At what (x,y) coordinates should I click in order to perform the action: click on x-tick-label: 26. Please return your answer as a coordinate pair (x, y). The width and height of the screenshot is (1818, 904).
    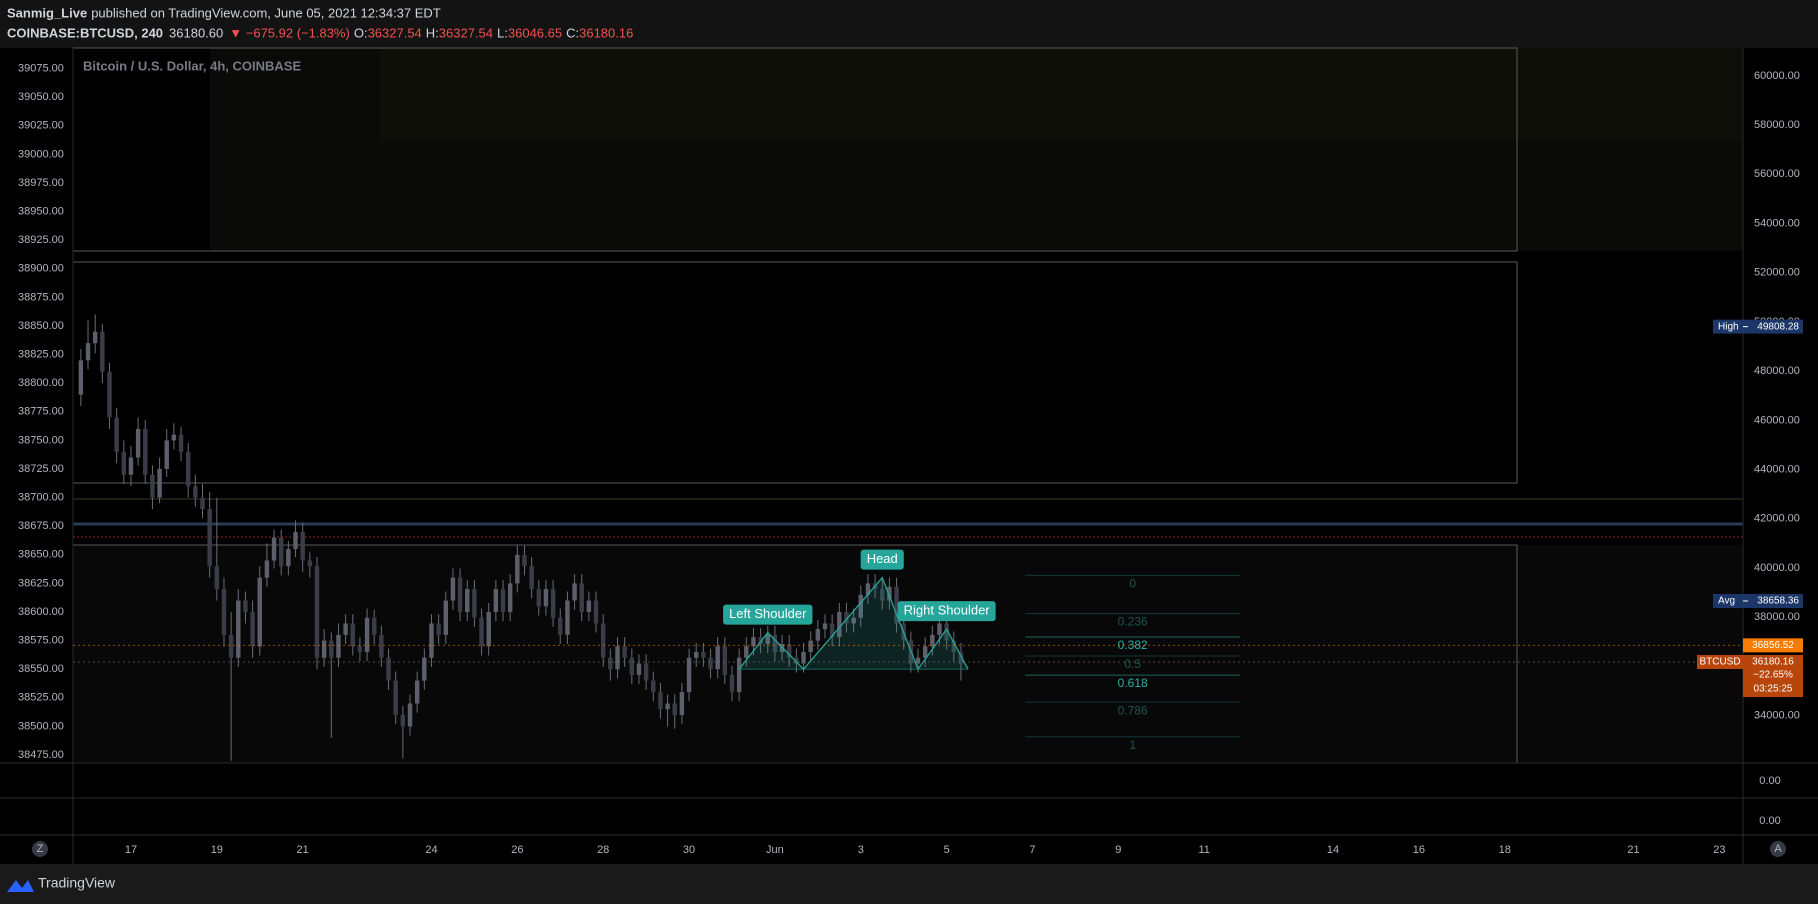
    Looking at the image, I should click on (517, 850).